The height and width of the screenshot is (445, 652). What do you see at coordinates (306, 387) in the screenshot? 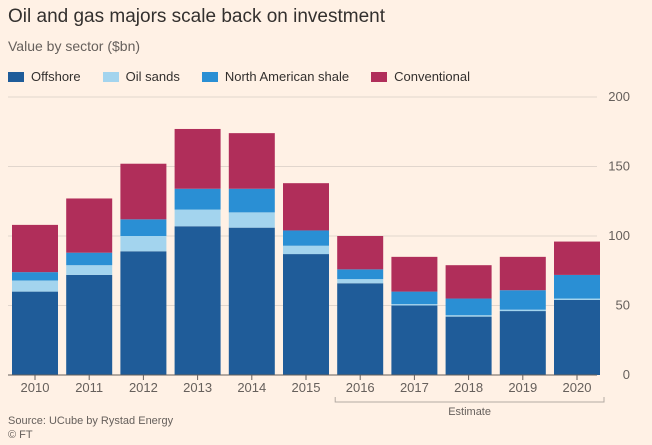
I see `x-tick-label: 2015` at bounding box center [306, 387].